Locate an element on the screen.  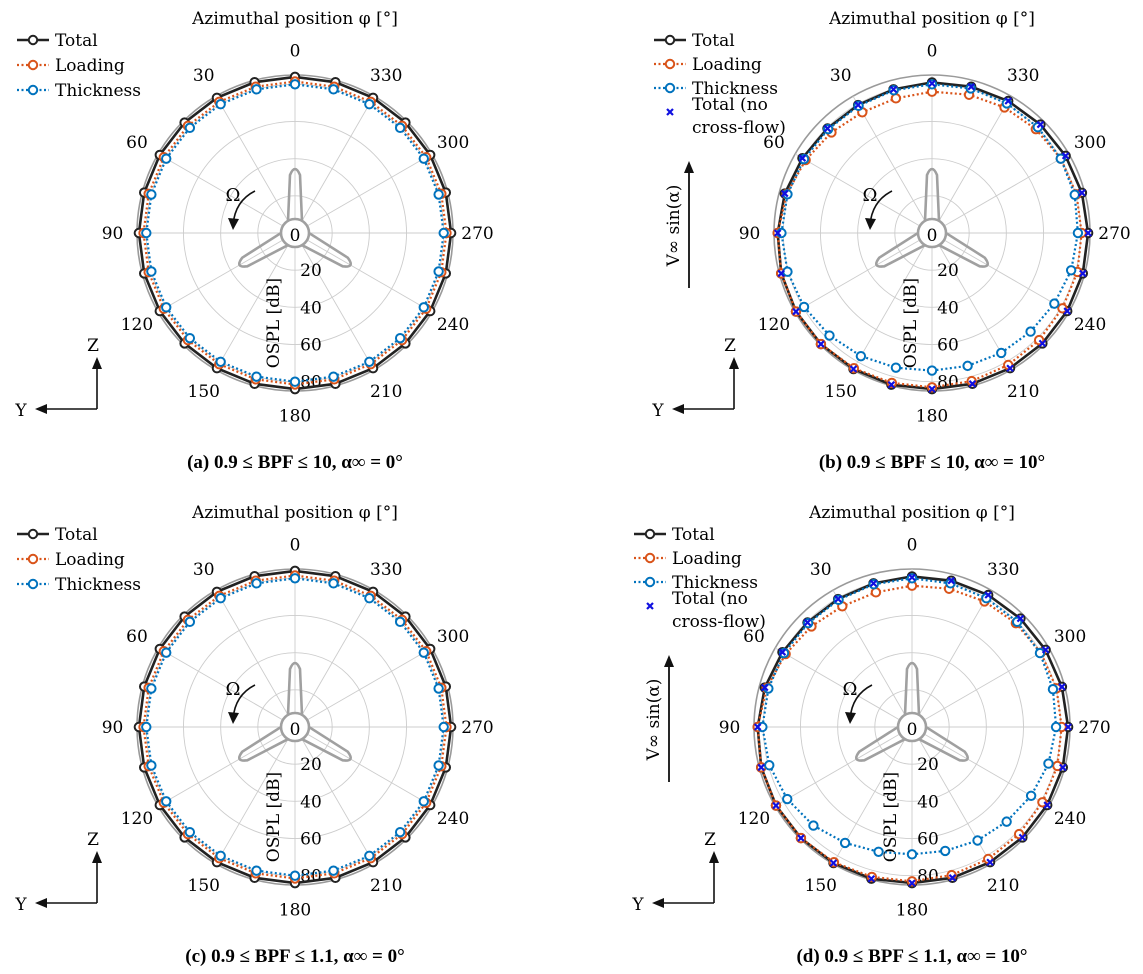
angle-tick-label: 180 is located at coordinates (295, 910).